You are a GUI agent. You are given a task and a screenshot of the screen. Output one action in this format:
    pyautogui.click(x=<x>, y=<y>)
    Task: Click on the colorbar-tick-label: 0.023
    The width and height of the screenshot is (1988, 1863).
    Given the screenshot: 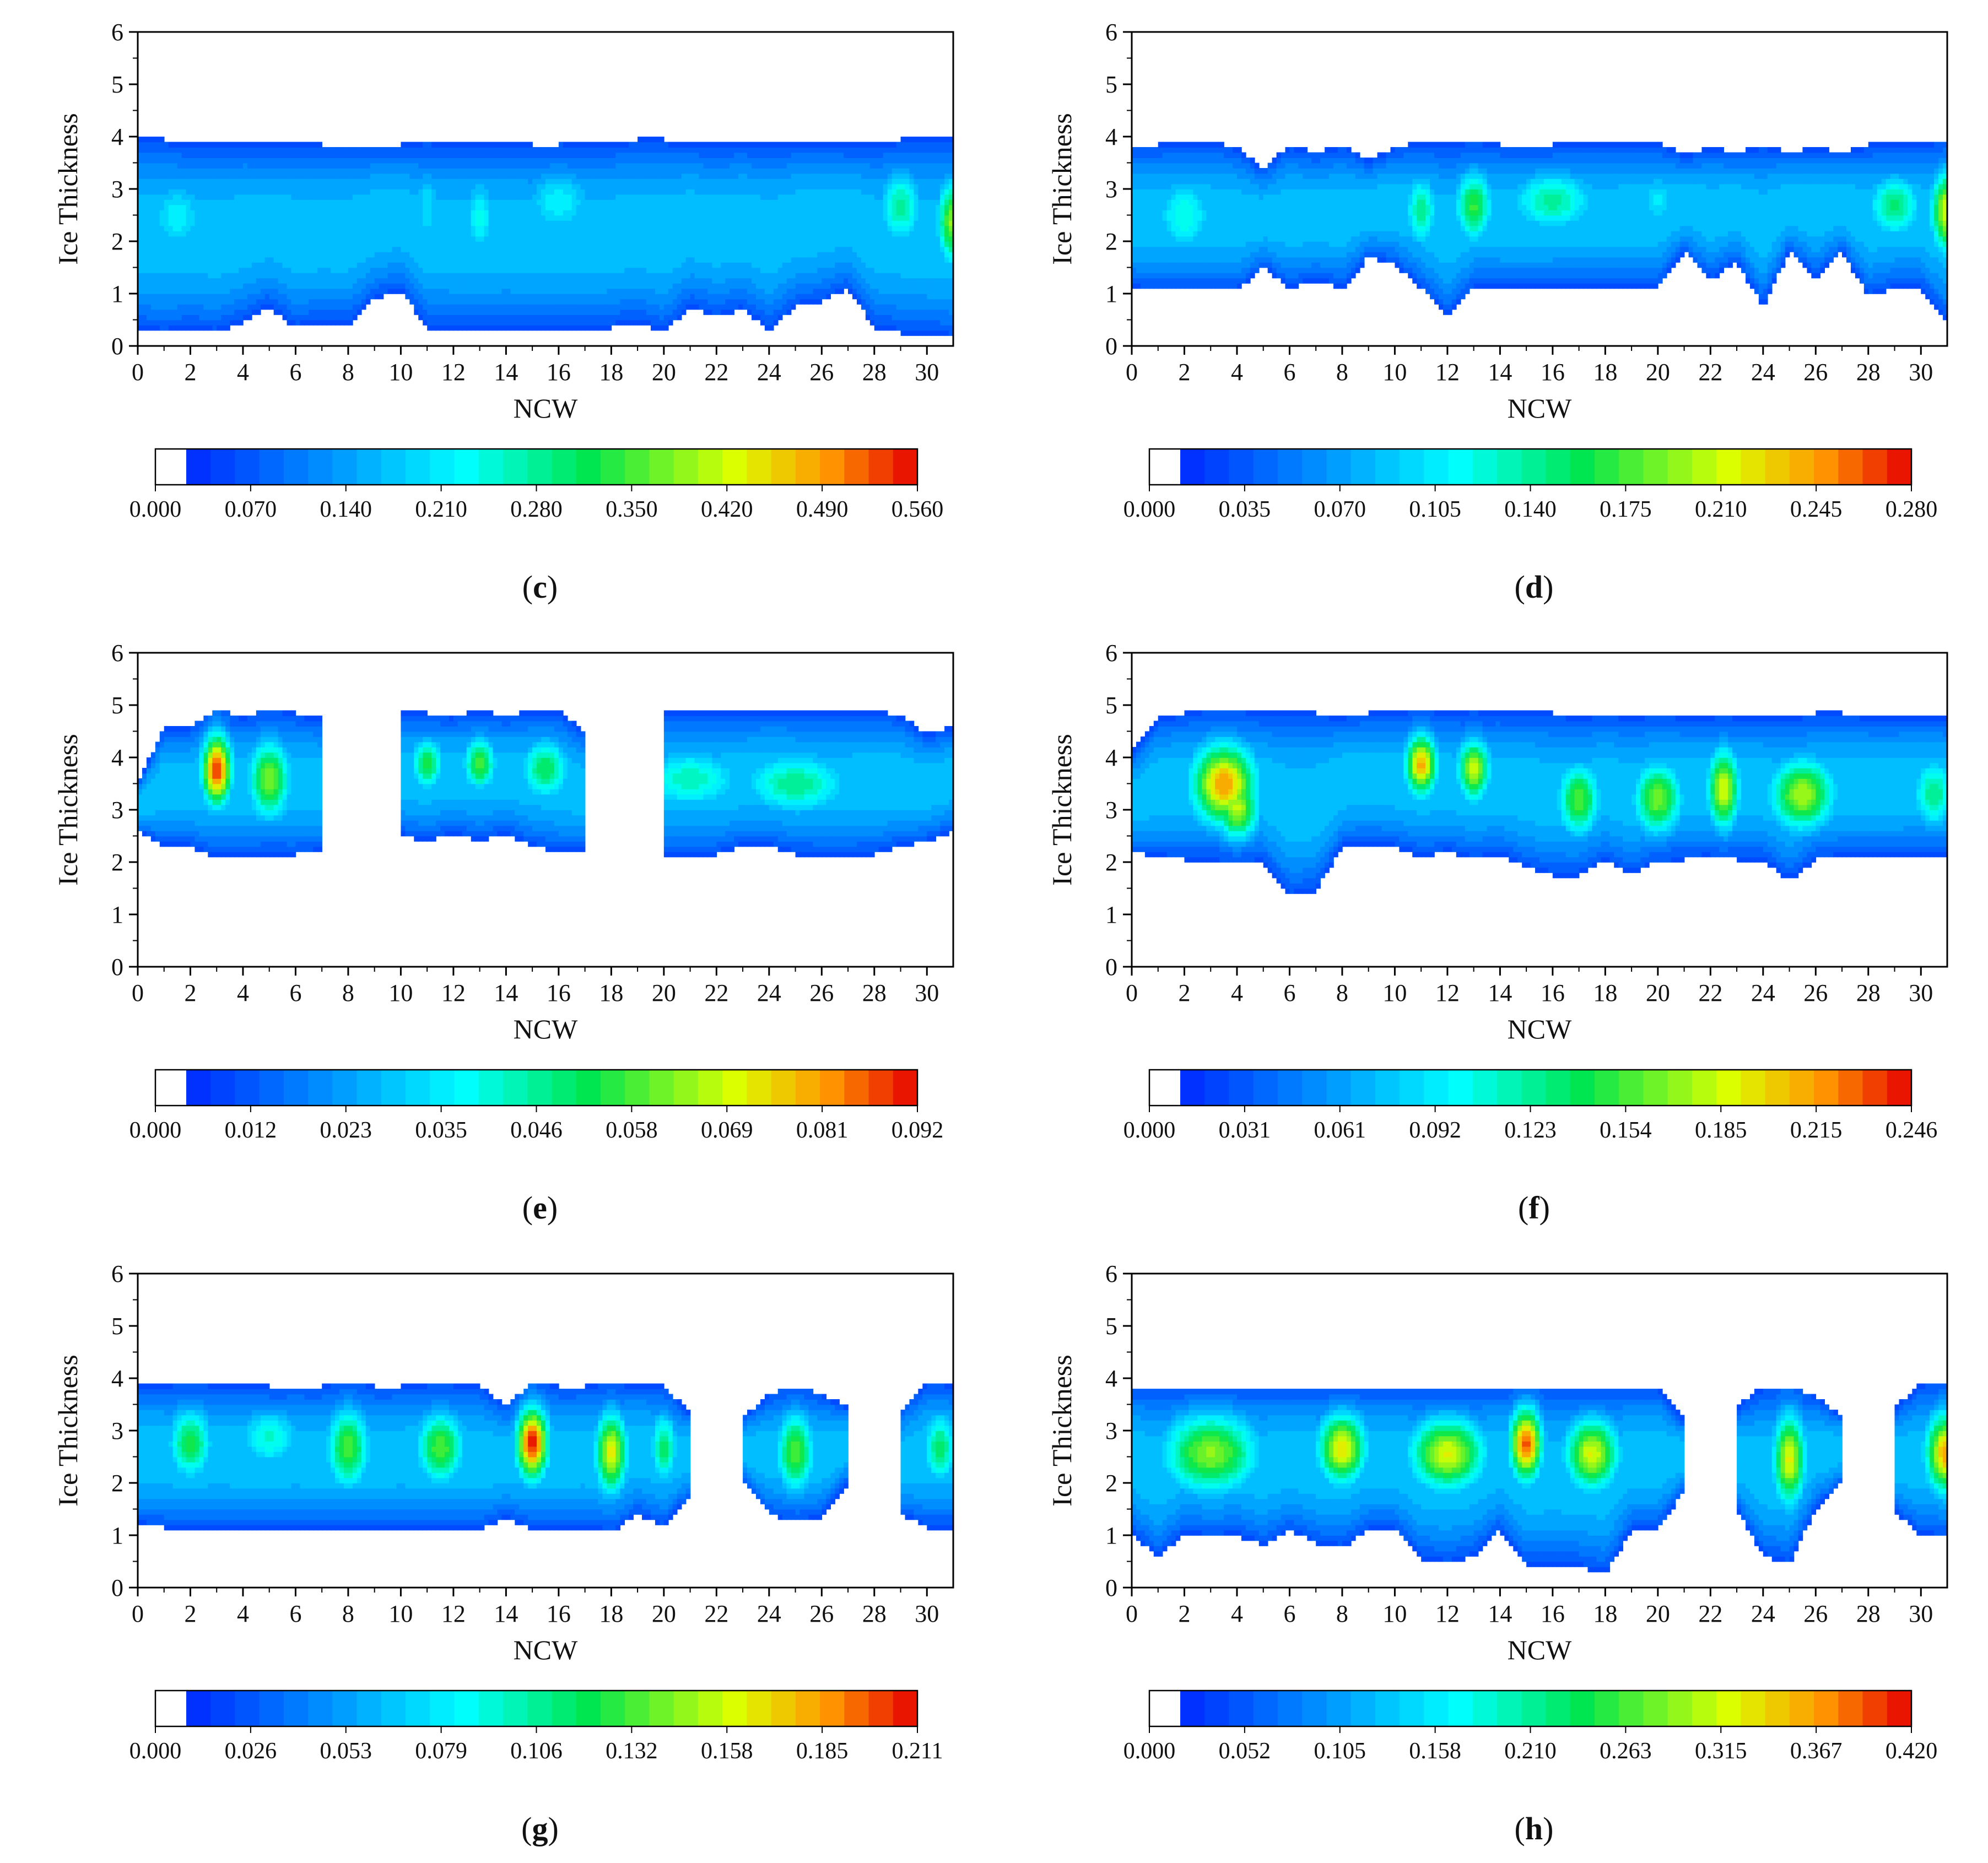 What is the action you would take?
    pyautogui.click(x=346, y=1130)
    